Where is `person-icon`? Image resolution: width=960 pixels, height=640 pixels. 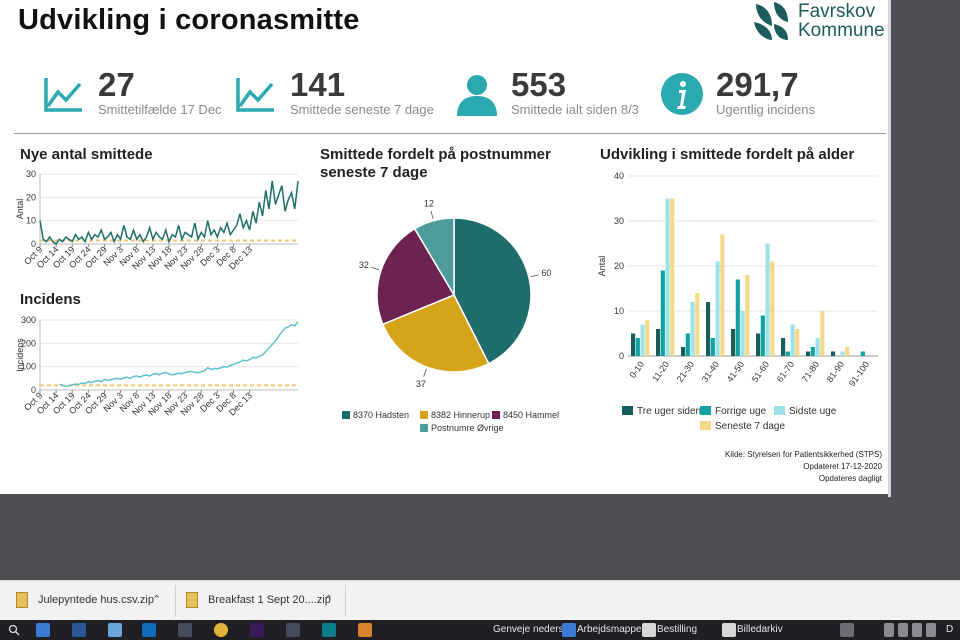 person-icon is located at coordinates (477, 95).